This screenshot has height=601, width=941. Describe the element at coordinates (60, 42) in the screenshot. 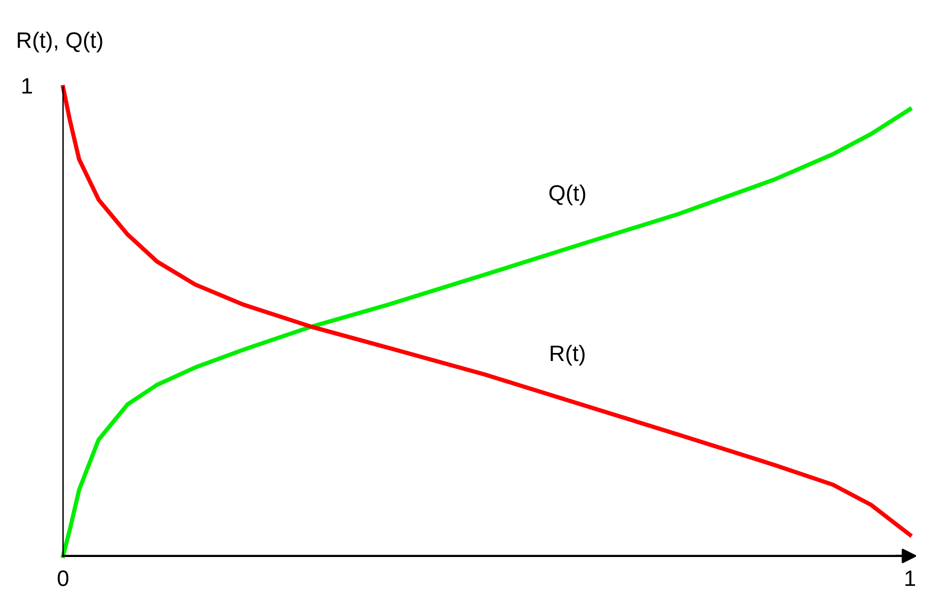

I see `y-axis-title: R(t), Q(t)` at that location.